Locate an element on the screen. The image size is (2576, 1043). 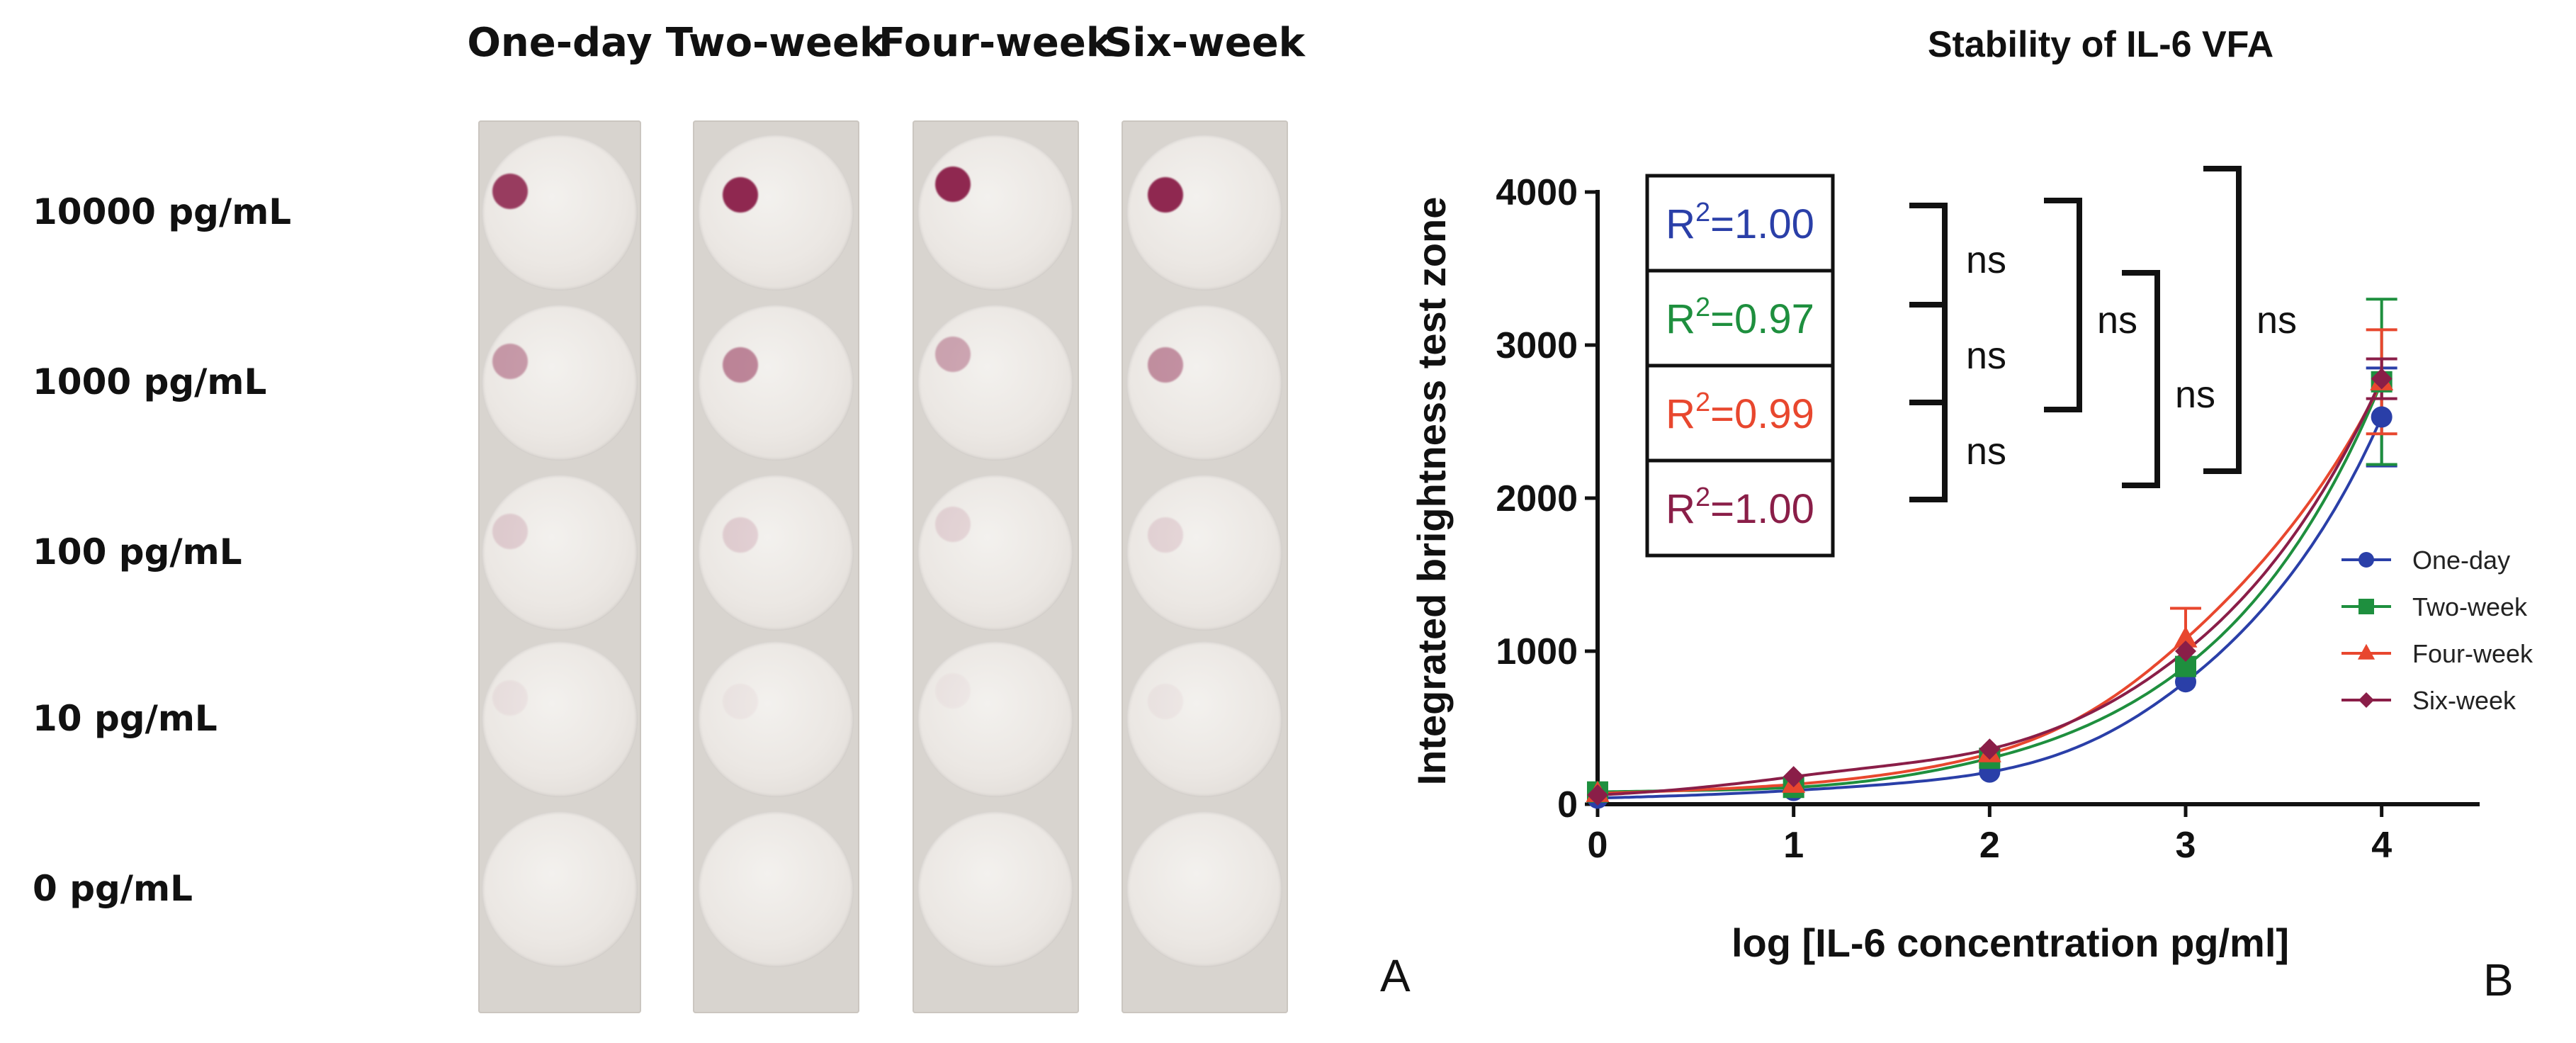
panel-label-b: B is located at coordinates (2498, 980).